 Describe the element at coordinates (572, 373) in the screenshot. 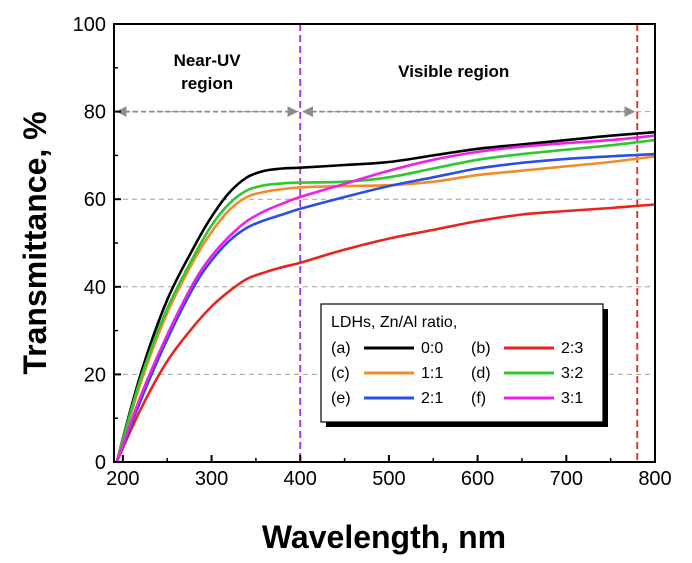

I see `legend-ratio-d: 3:2` at that location.